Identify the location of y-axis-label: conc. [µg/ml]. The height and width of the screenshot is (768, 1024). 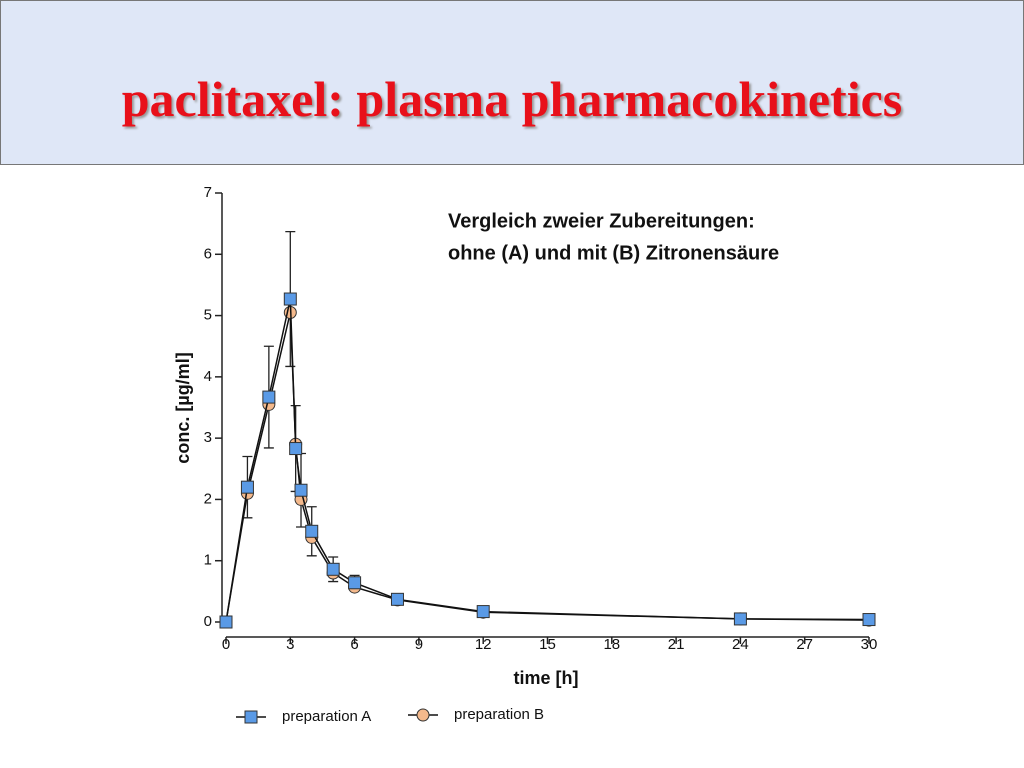
(183, 407).